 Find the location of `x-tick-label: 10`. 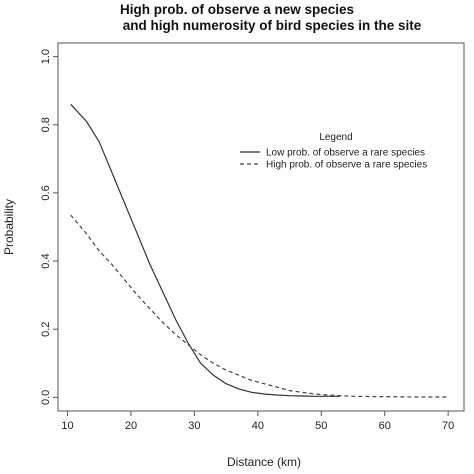

x-tick-label: 10 is located at coordinates (67, 426).